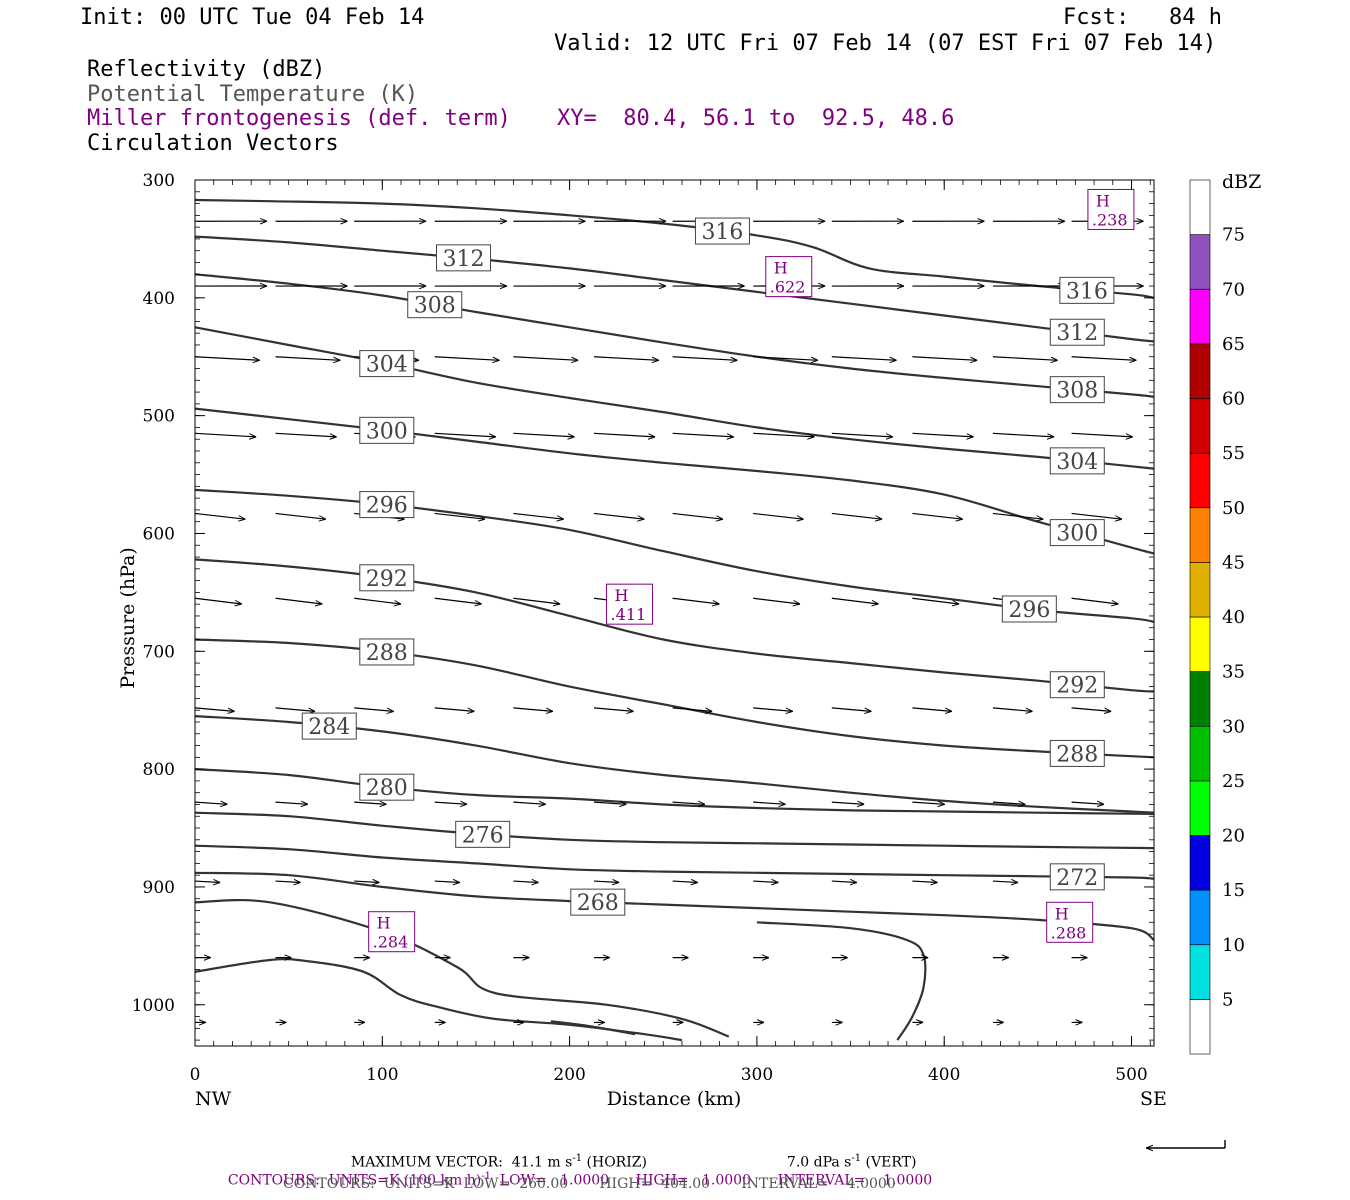 This screenshot has width=1350, height=1200. What do you see at coordinates (462, 968) in the screenshot?
I see `theta-contour-264-a` at bounding box center [462, 968].